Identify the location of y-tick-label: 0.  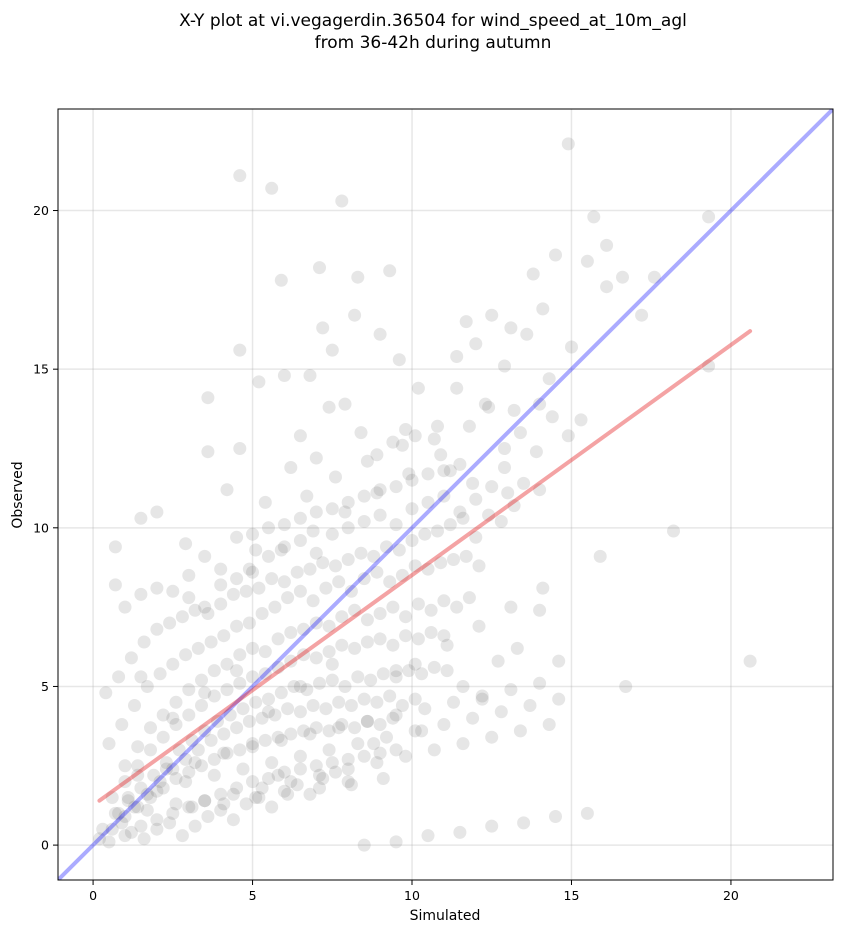
(45, 845).